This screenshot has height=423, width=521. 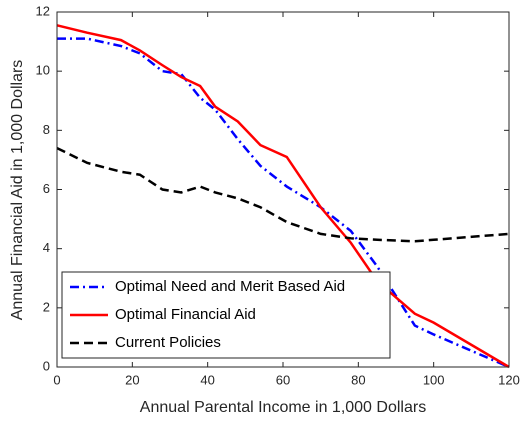 I want to click on x-tick-label: 40, so click(x=207, y=379).